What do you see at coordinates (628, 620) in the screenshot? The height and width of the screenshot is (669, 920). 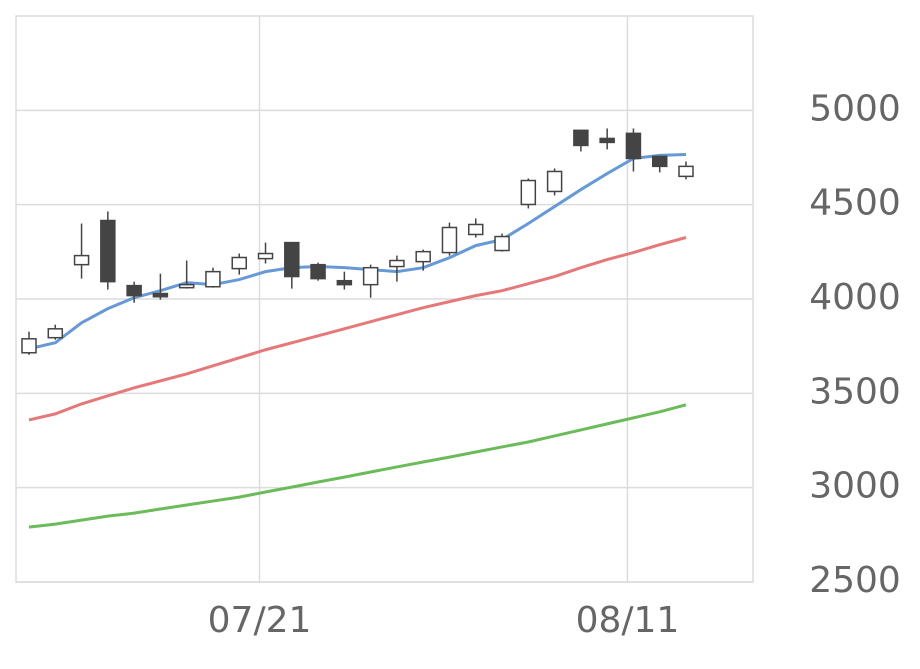 I see `x-tick-label: 08/11` at bounding box center [628, 620].